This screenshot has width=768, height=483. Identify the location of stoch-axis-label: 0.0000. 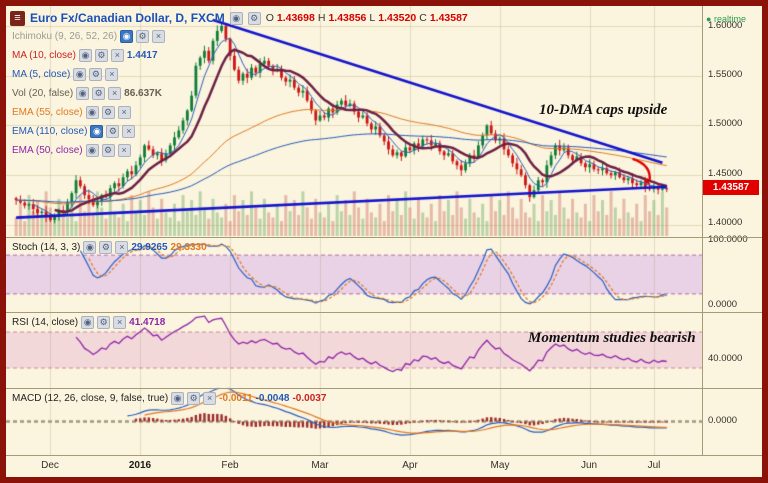
(723, 304).